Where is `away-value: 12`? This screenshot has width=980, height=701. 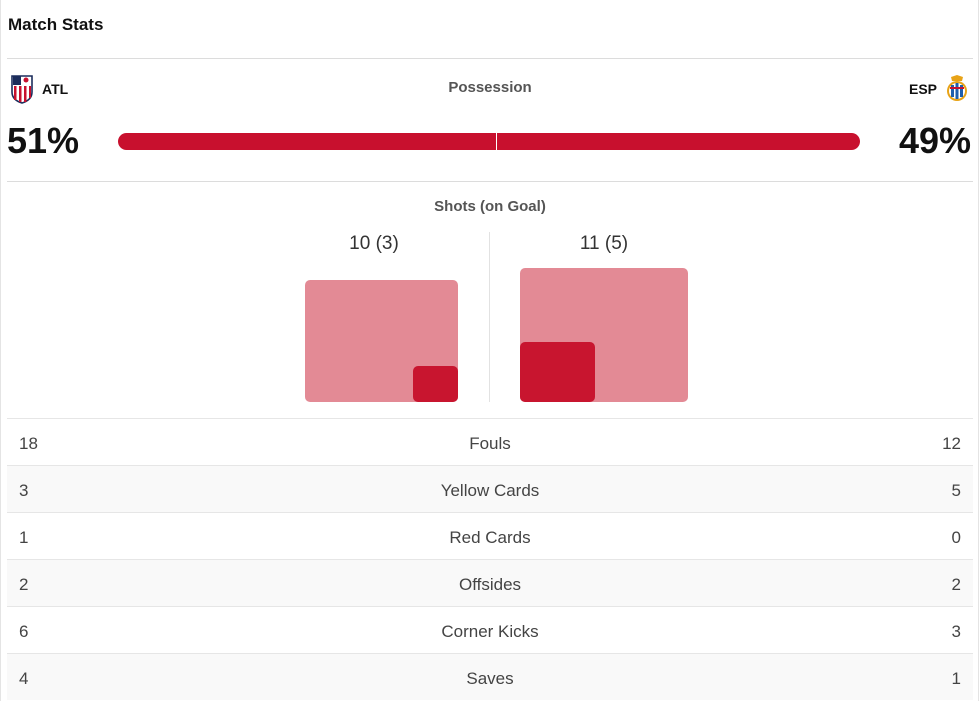
away-value: 12 is located at coordinates (951, 443).